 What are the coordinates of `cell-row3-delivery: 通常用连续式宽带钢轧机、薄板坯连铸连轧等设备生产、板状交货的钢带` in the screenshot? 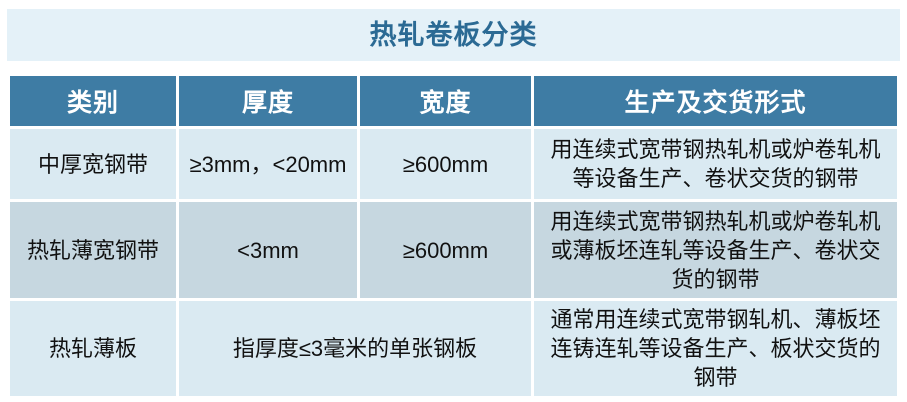 It's located at (715, 348).